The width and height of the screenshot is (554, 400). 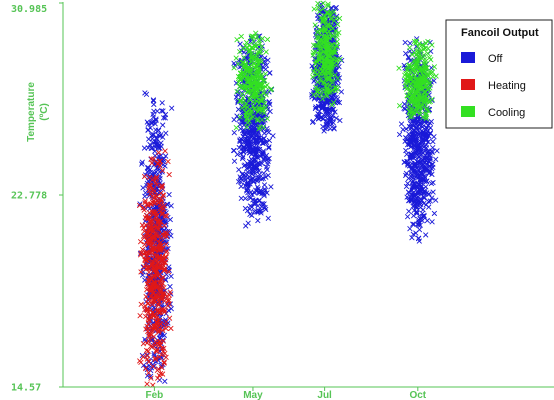 What do you see at coordinates (29, 9) in the screenshot?
I see `y-tick-label: 30.985` at bounding box center [29, 9].